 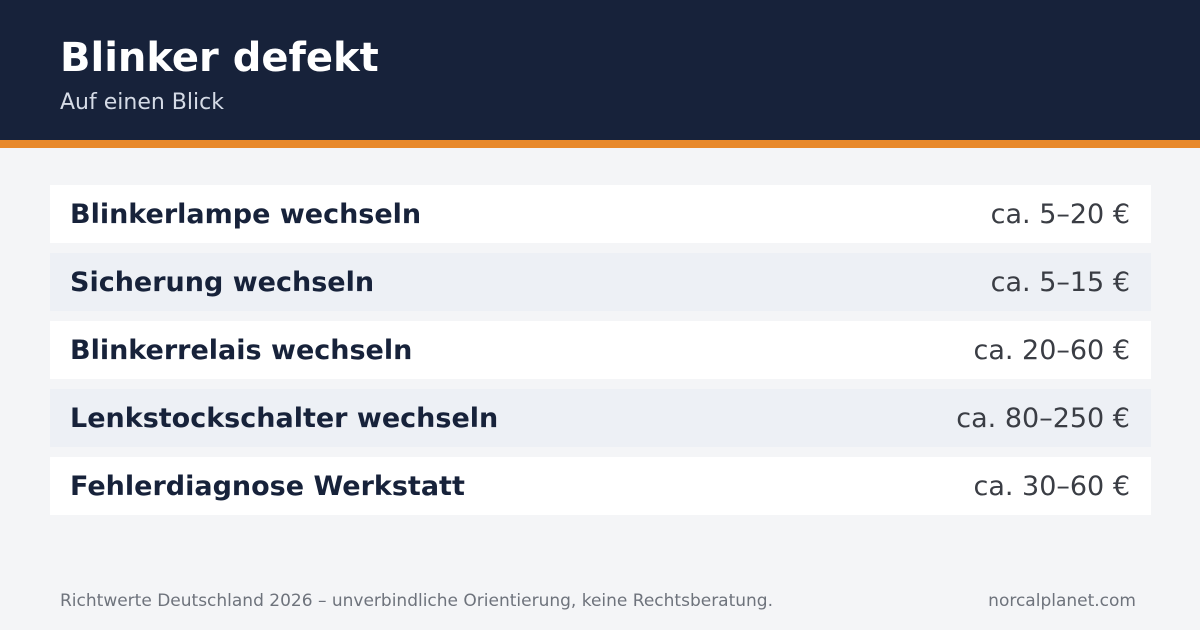 I want to click on cost-row-label: Blinkerrelais wechseln, so click(x=241, y=350).